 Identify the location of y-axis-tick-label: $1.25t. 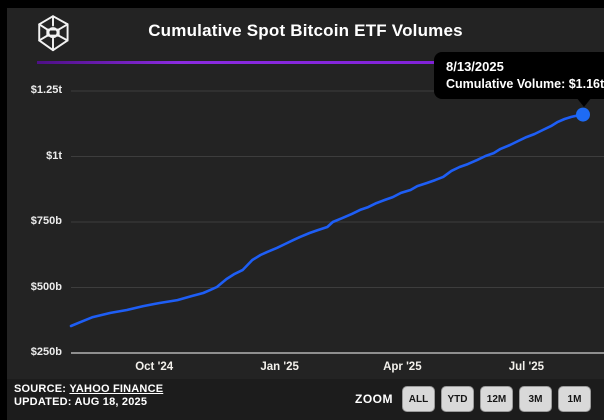
(46, 90).